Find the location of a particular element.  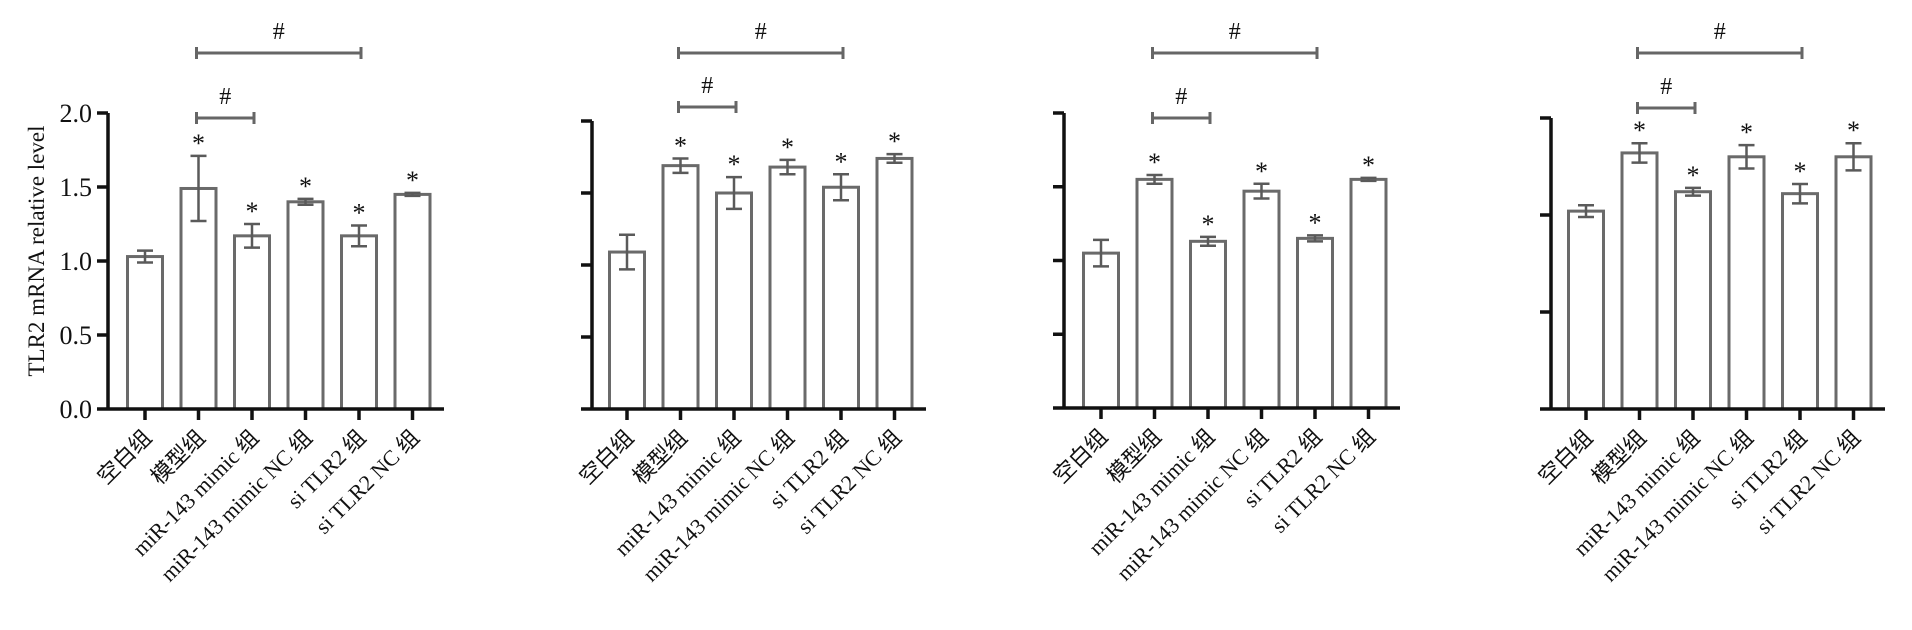

y-tick-label: 2.0 is located at coordinates (76, 113).